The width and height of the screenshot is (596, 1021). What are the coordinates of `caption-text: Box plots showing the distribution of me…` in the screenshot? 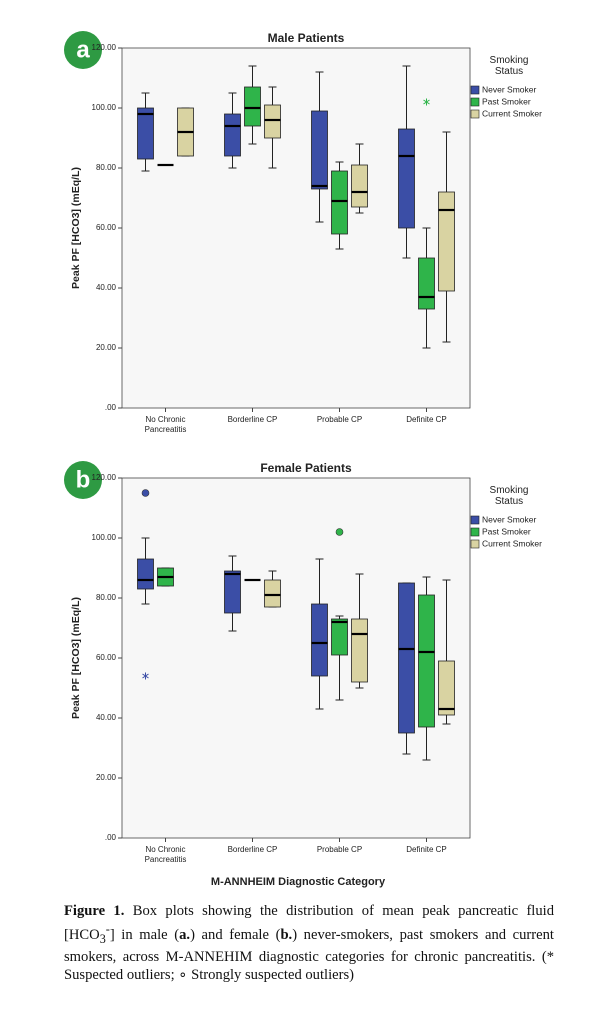 It's located at (309, 923).